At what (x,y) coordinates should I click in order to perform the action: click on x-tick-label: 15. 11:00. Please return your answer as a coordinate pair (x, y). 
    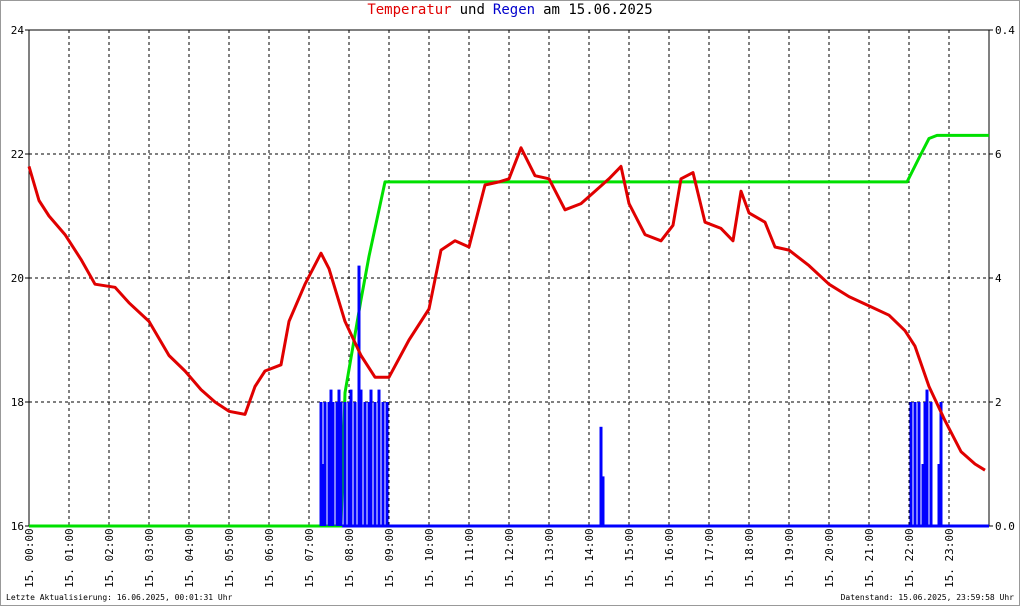
    Looking at the image, I should click on (469, 558).